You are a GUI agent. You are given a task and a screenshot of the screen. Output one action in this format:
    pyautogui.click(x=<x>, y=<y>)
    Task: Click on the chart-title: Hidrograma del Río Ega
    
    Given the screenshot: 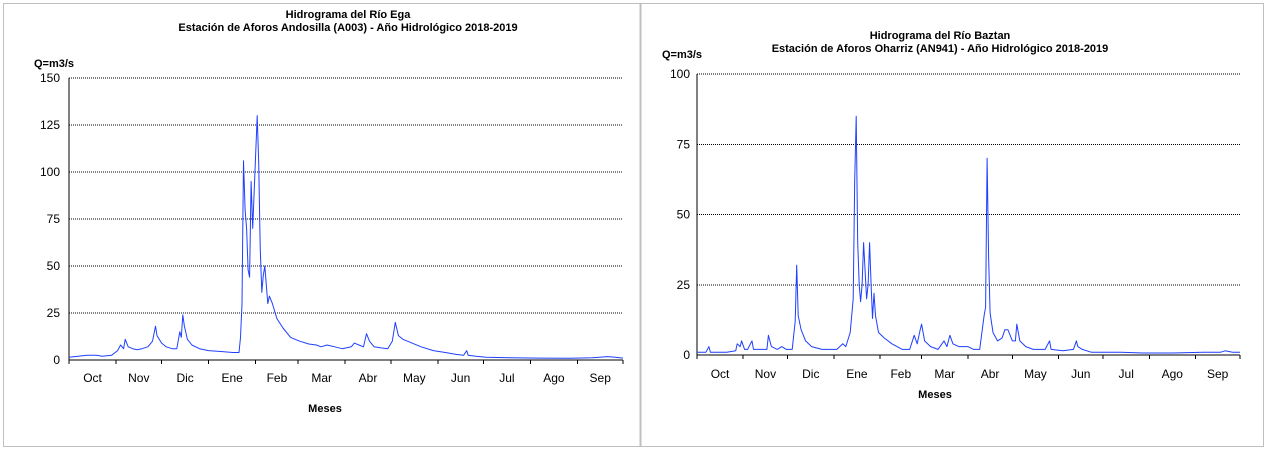 What is the action you would take?
    pyautogui.click(x=349, y=15)
    